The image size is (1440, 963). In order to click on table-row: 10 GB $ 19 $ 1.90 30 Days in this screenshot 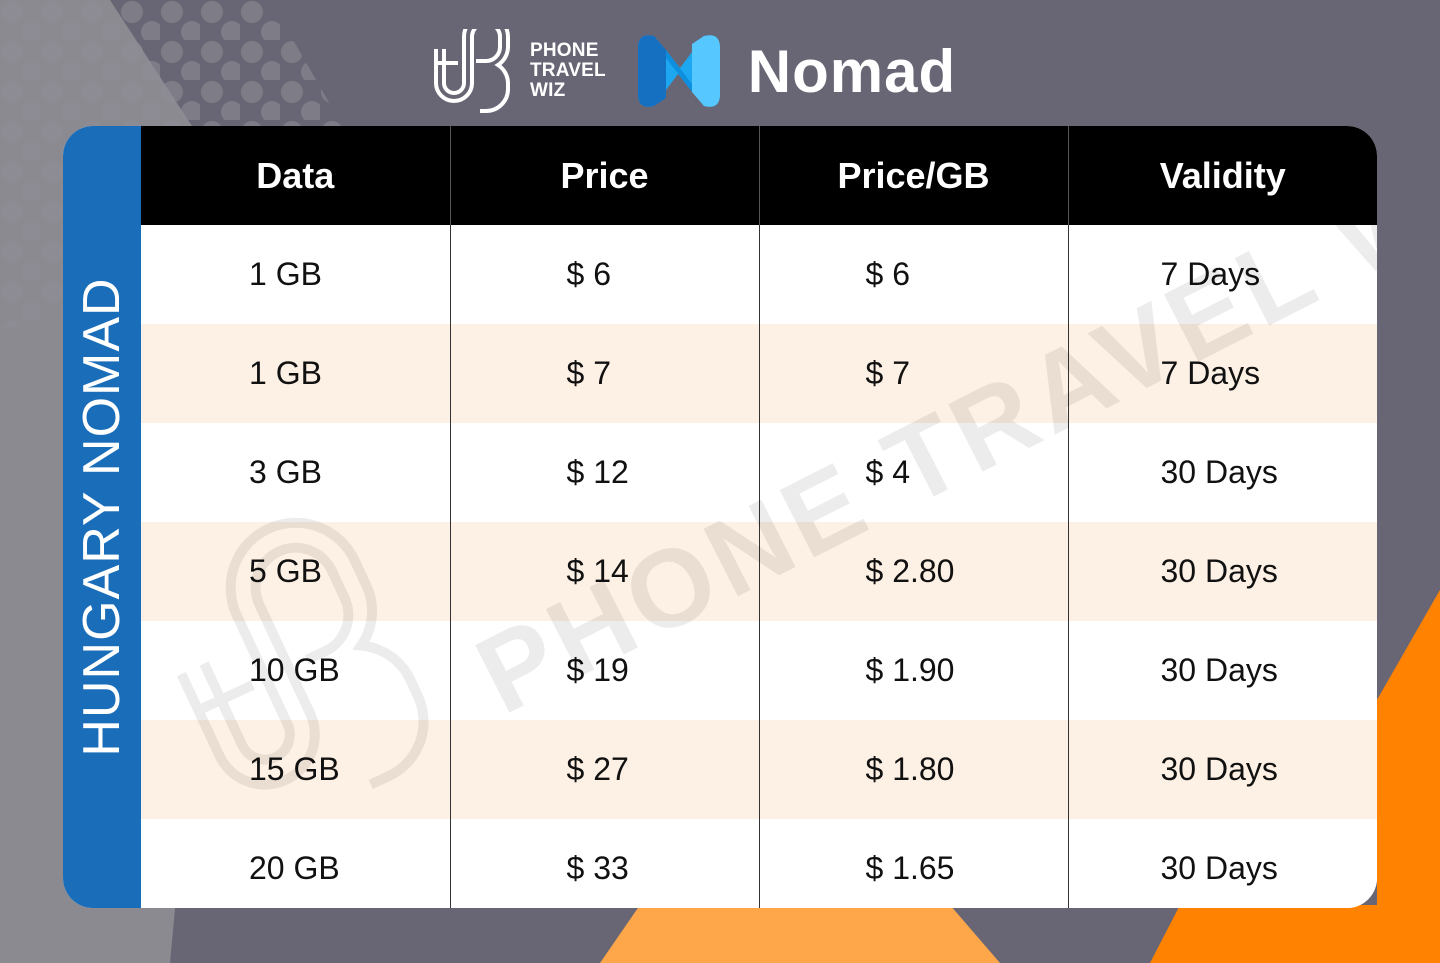, I will do `click(759, 670)`.